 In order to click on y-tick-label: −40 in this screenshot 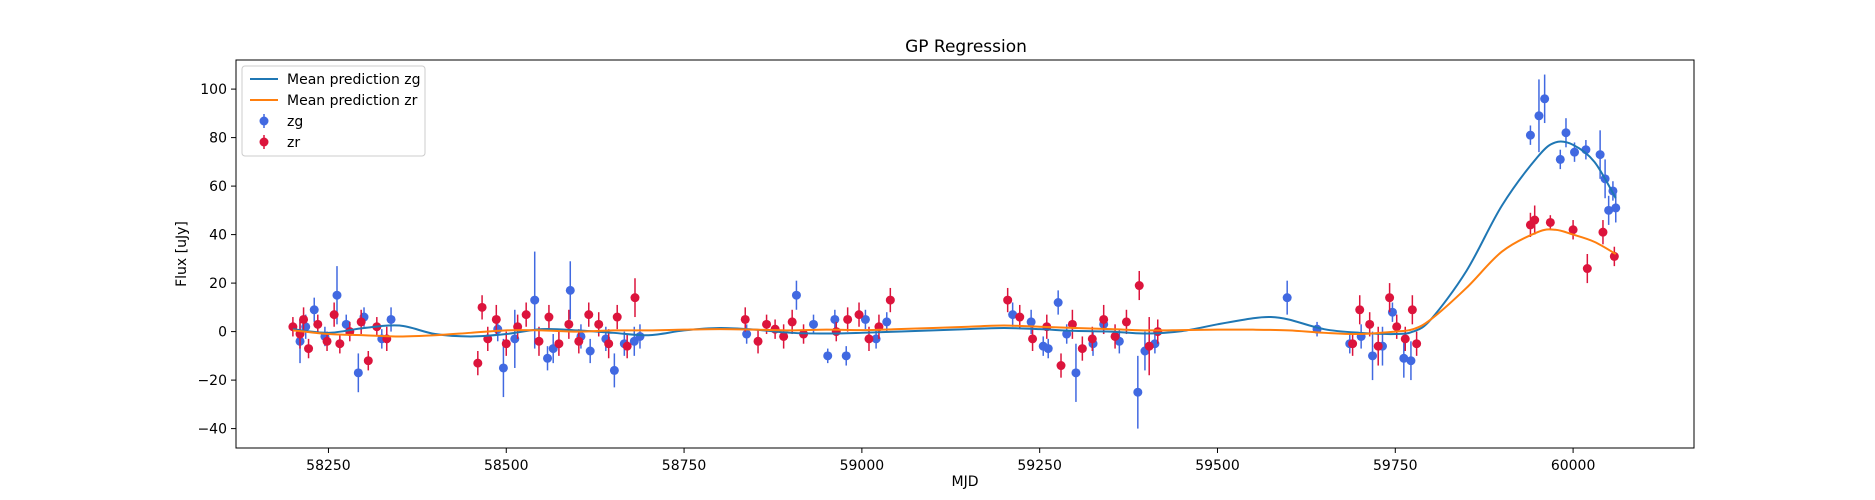, I will do `click(212, 430)`.